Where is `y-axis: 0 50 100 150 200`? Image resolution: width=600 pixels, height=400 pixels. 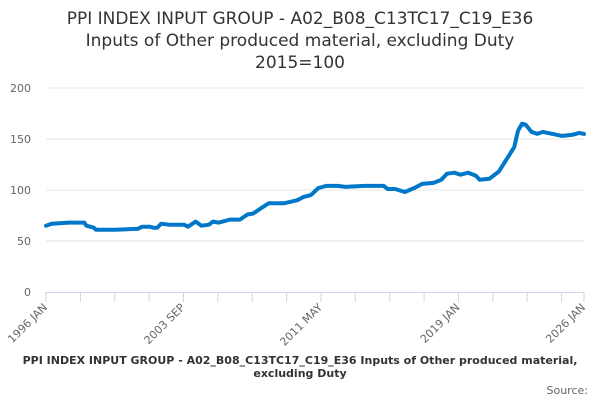
y-axis: 0 50 100 150 200 is located at coordinates (20, 190).